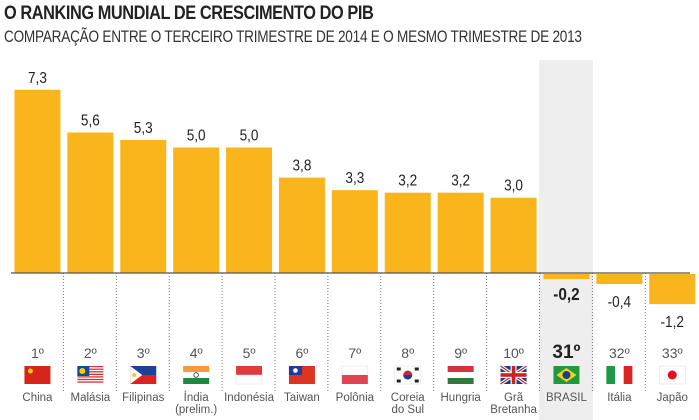  Describe the element at coordinates (90, 121) in the screenshot. I see `value-label: 5,6` at that location.